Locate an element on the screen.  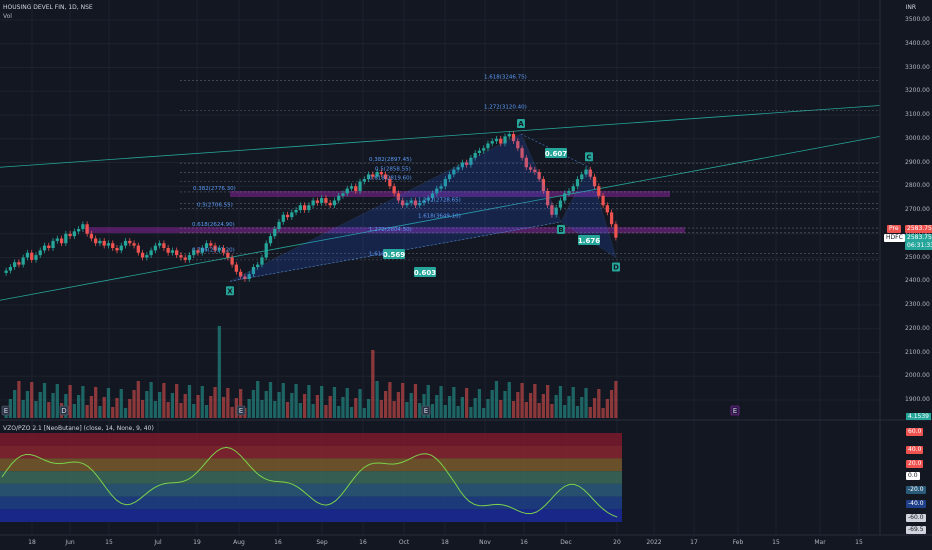
symbol-tag: HDFC is located at coordinates (894, 238).